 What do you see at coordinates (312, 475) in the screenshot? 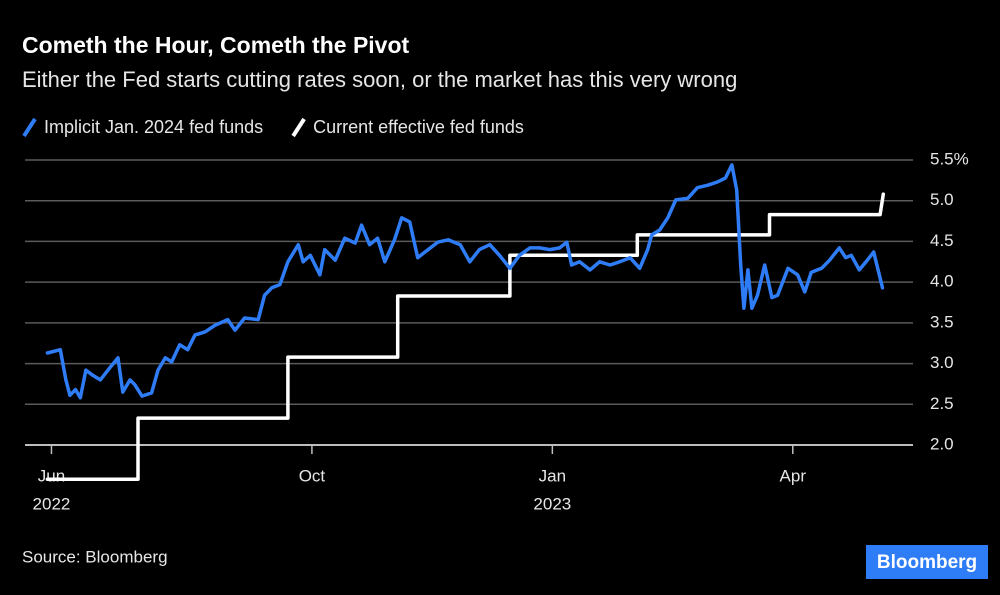
I see `x-tick-label: Oct` at bounding box center [312, 475].